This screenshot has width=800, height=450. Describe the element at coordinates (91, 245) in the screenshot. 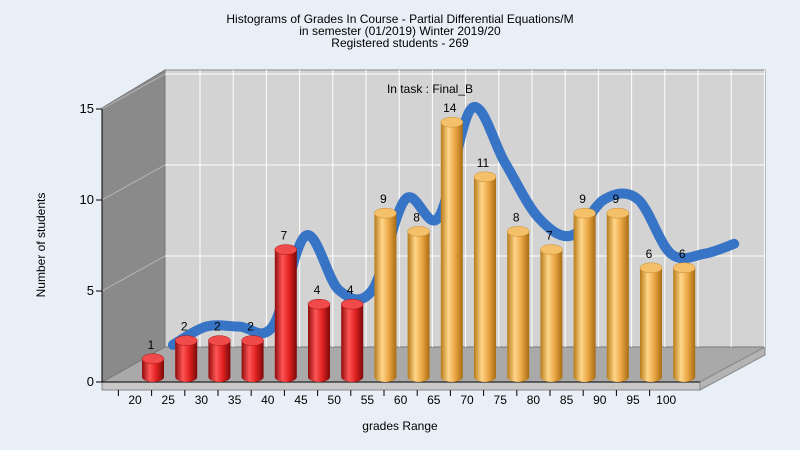

I see `y-axis: 0 5 10 15` at that location.